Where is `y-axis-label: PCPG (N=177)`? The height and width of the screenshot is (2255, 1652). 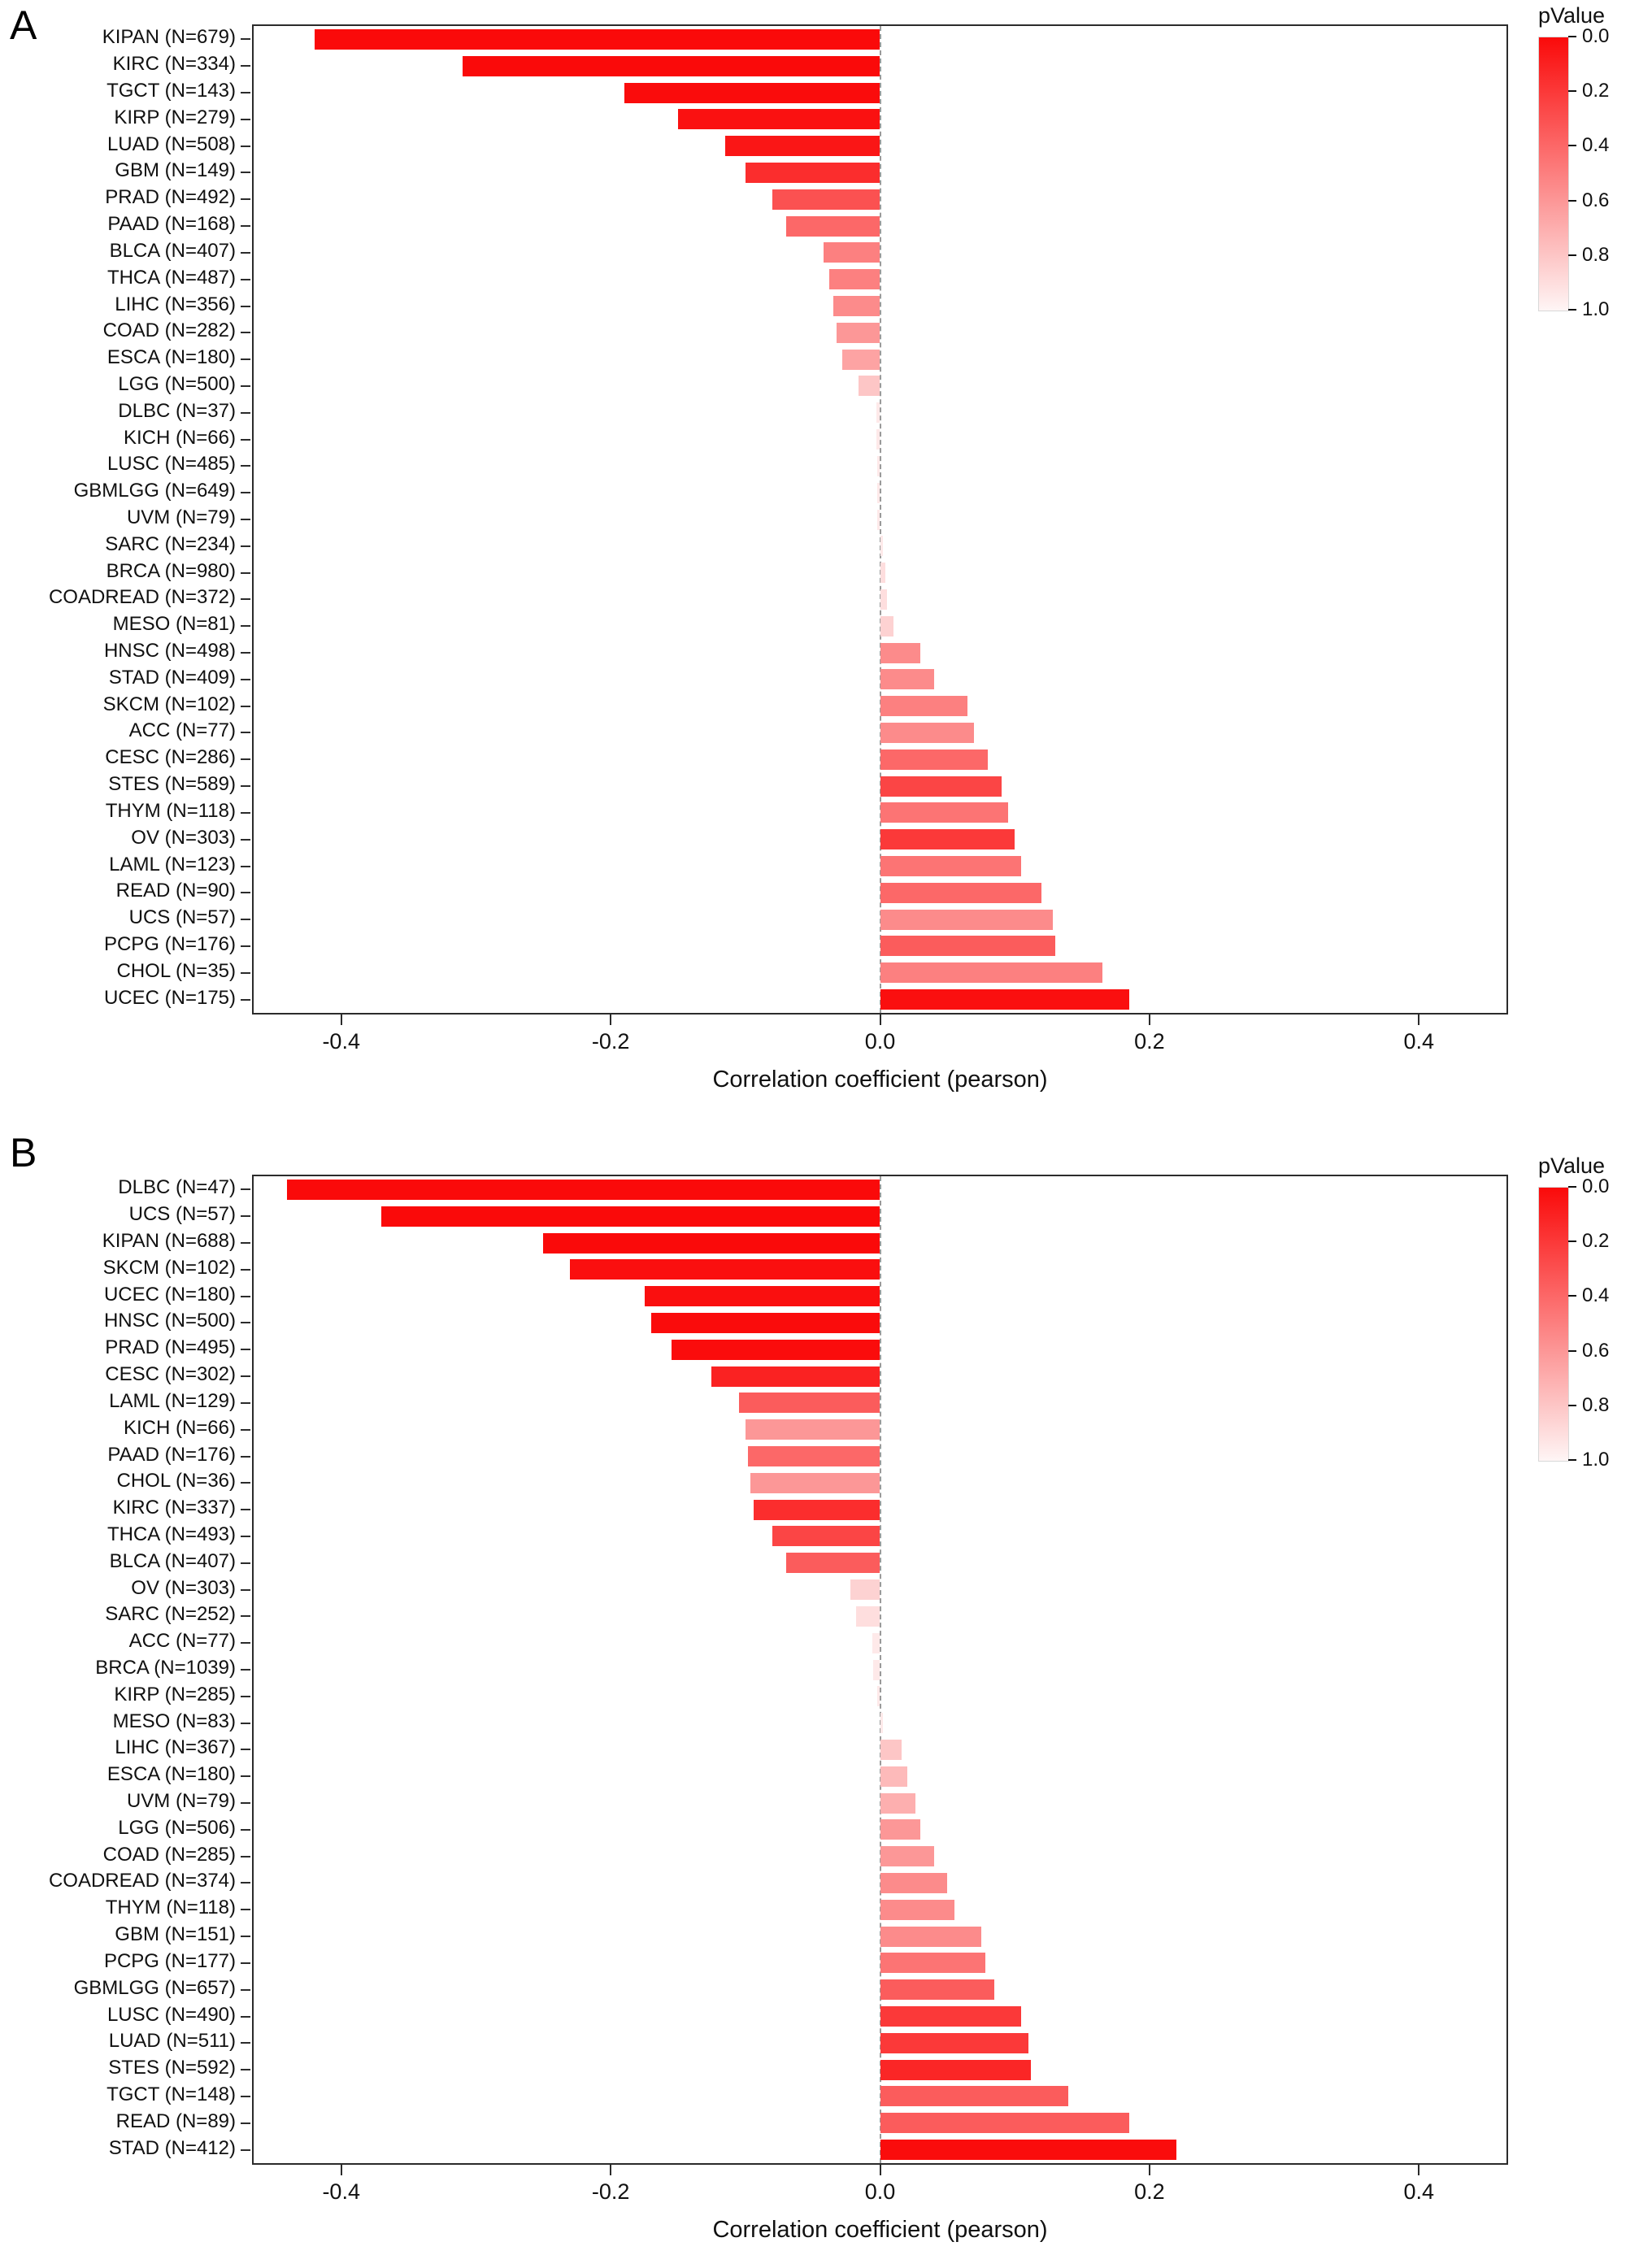
y-axis-label: PCPG (N=177) is located at coordinates (169, 1961).